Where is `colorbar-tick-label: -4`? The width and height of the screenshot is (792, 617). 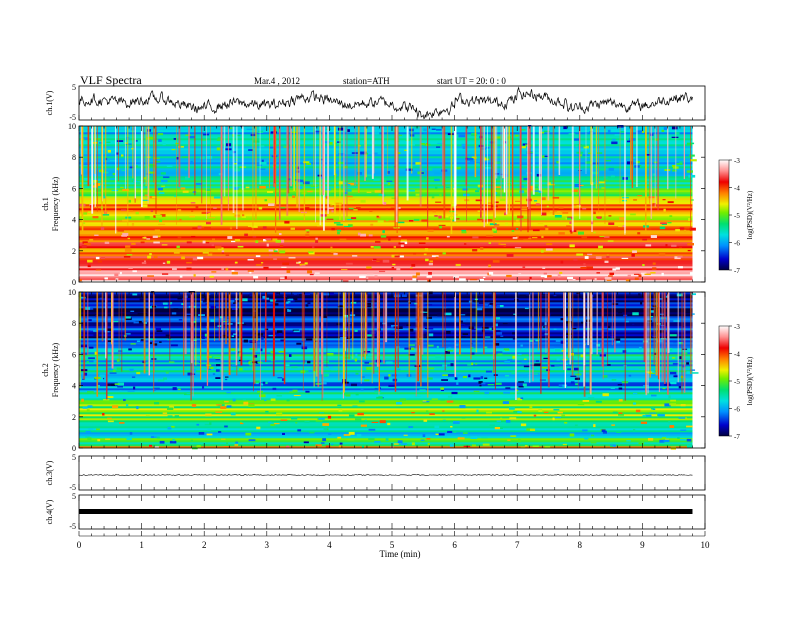 colorbar-tick-label: -4 is located at coordinates (737, 355).